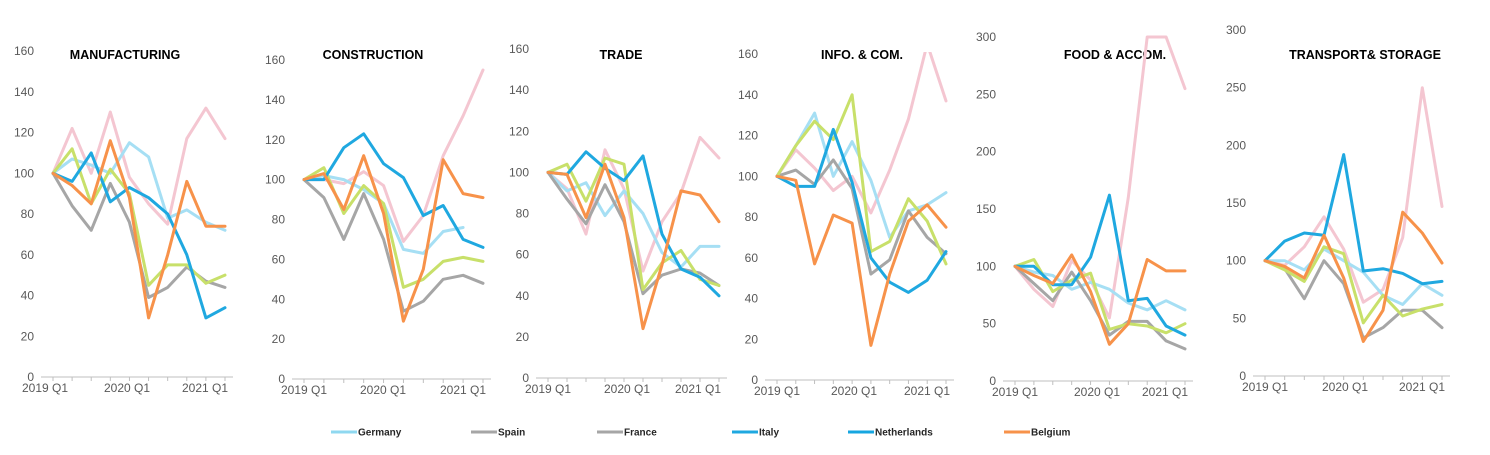 The width and height of the screenshot is (1490, 455). What do you see at coordinates (862, 55) in the screenshot?
I see `panel-title: INFO. & COM.` at bounding box center [862, 55].